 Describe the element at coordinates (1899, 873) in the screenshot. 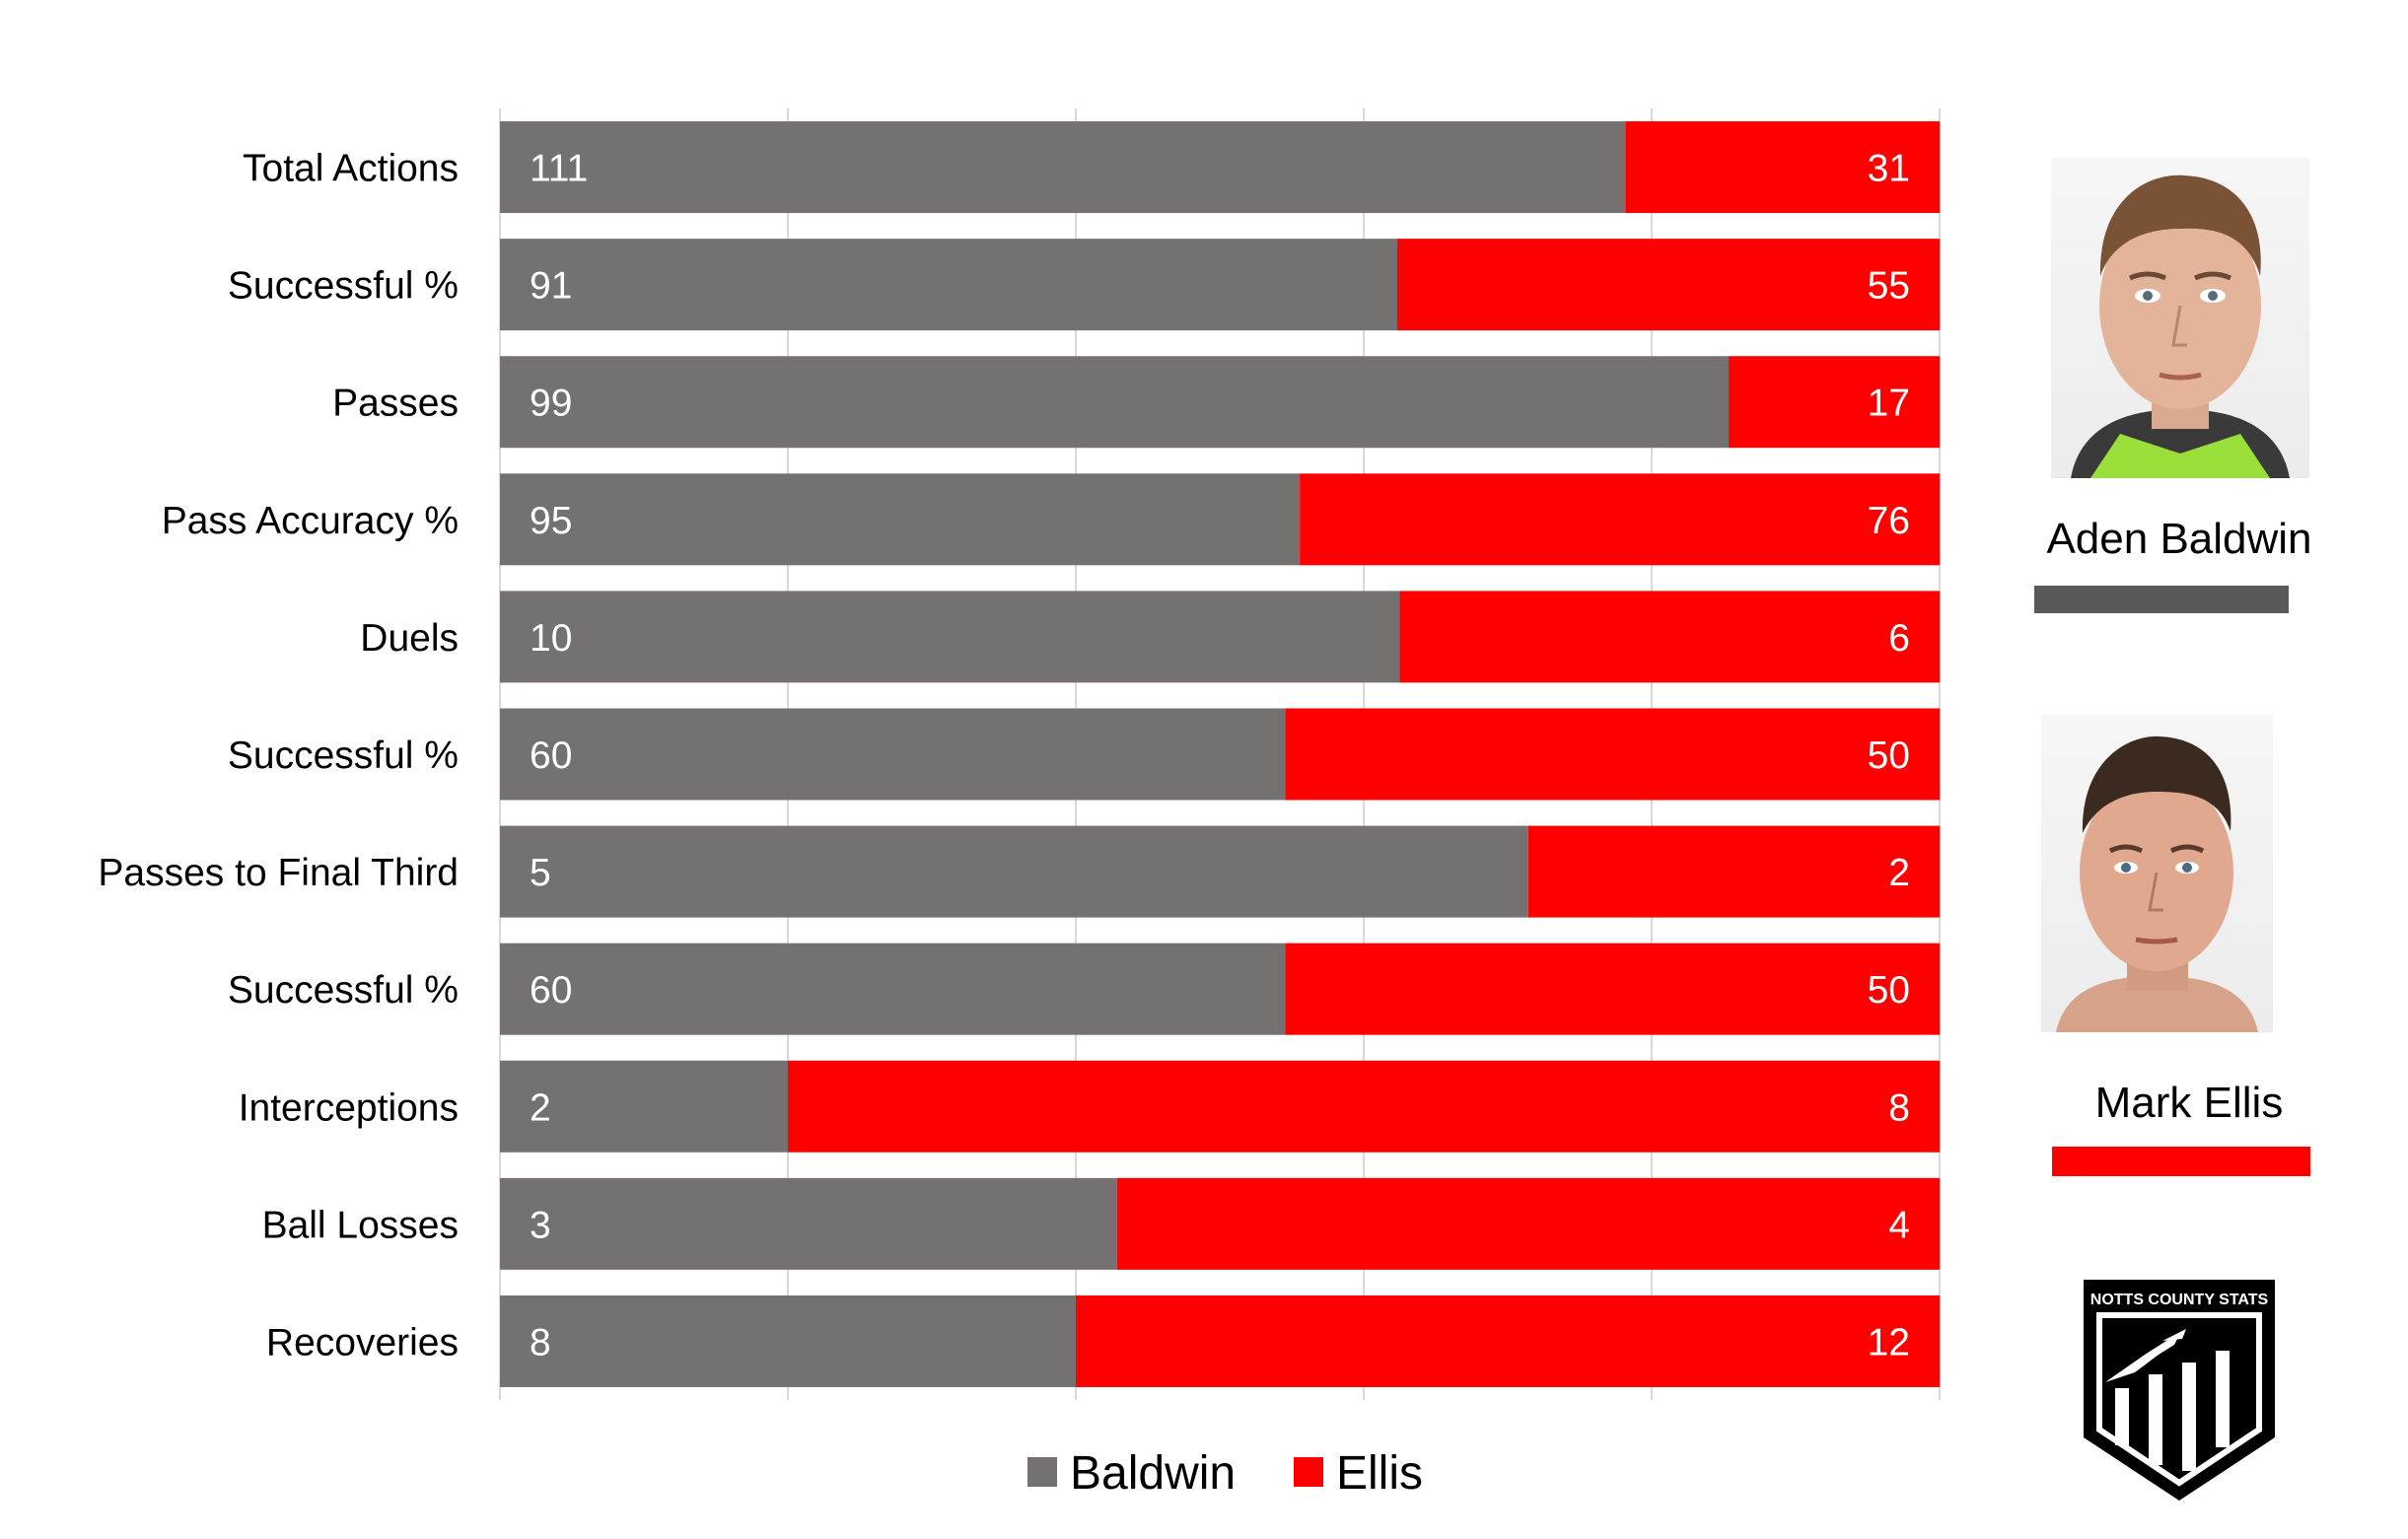

I see `data-label-ellis: 2` at that location.